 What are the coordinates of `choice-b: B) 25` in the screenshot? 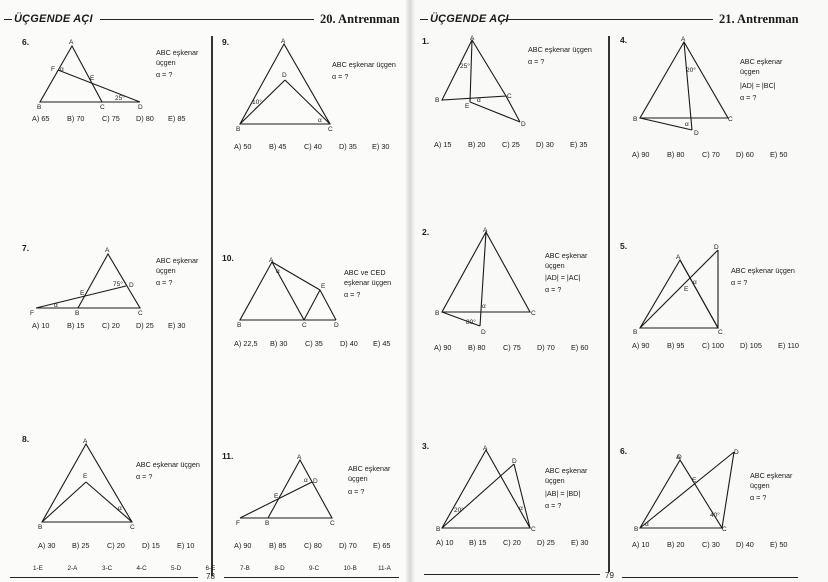 It's located at (81, 545).